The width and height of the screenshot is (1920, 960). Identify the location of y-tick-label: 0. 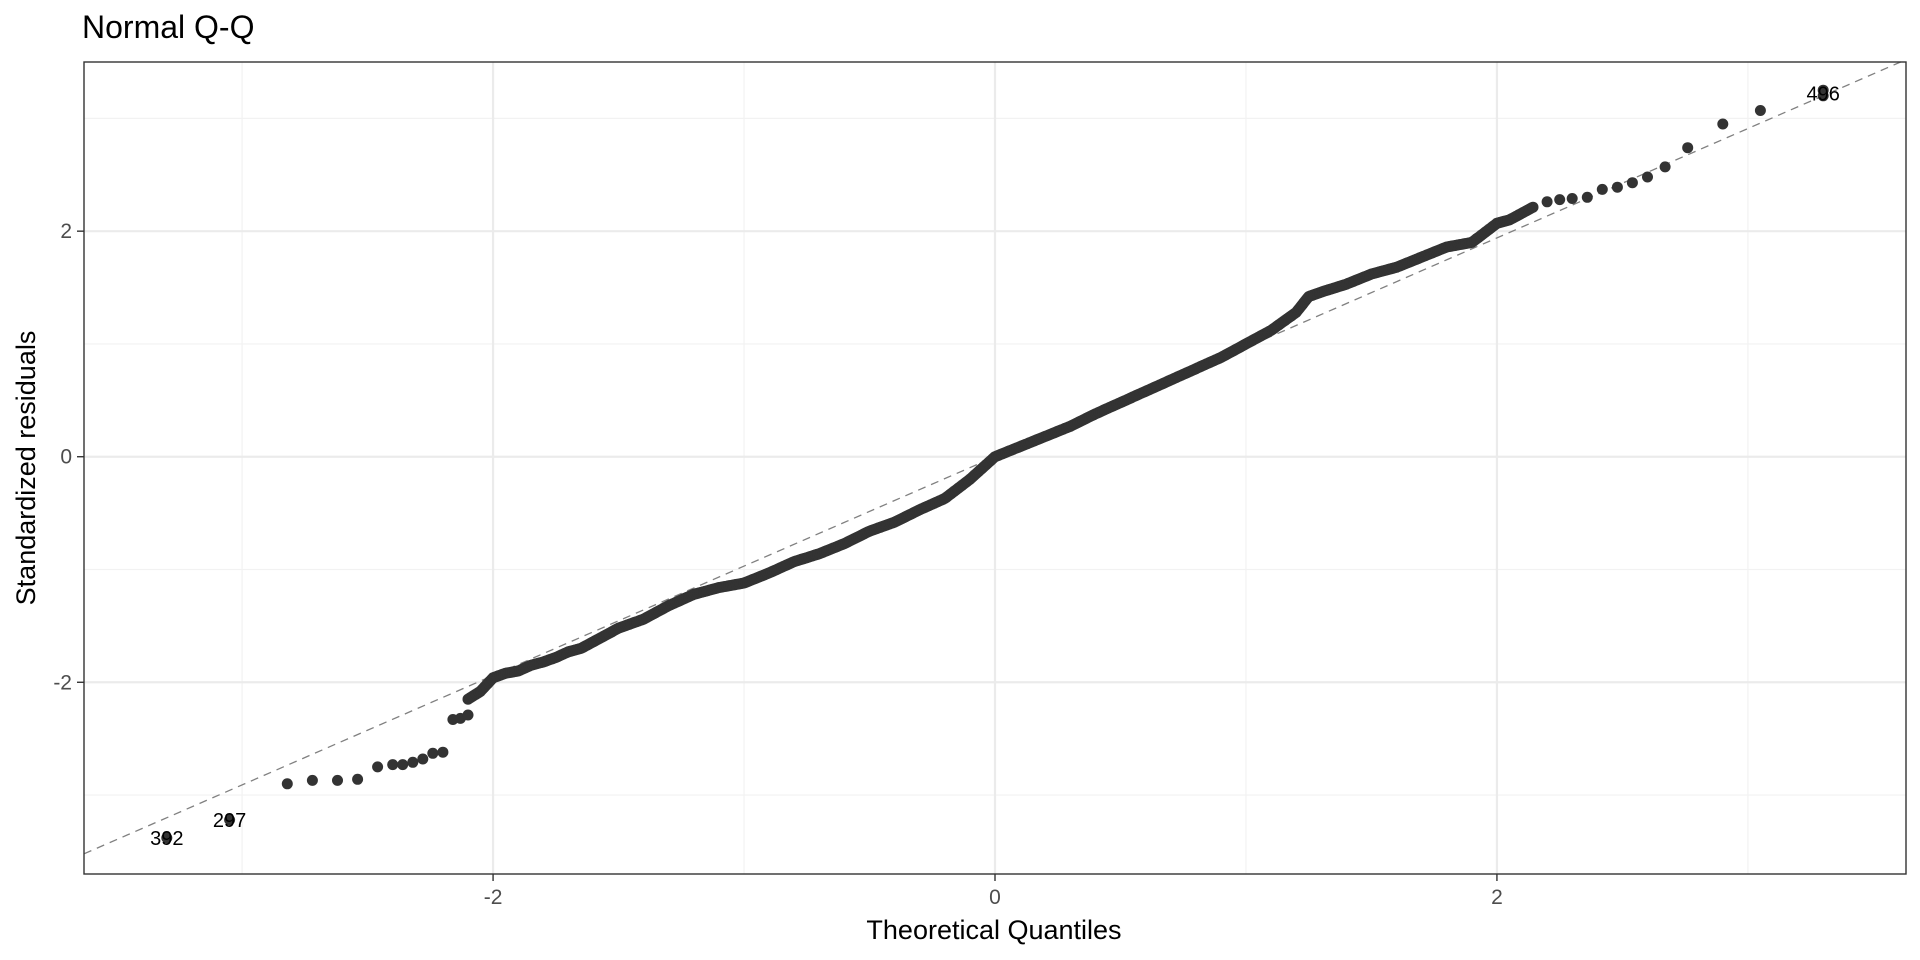
(66, 457).